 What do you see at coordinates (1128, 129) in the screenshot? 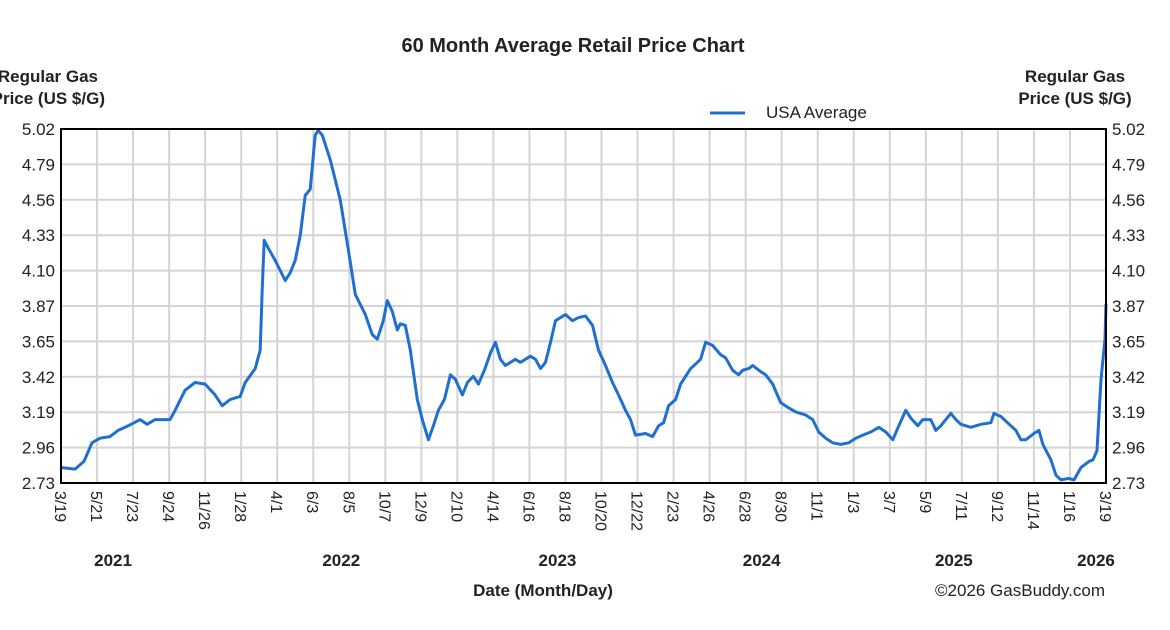
I see `y-tick-label-right: 5.02` at bounding box center [1128, 129].